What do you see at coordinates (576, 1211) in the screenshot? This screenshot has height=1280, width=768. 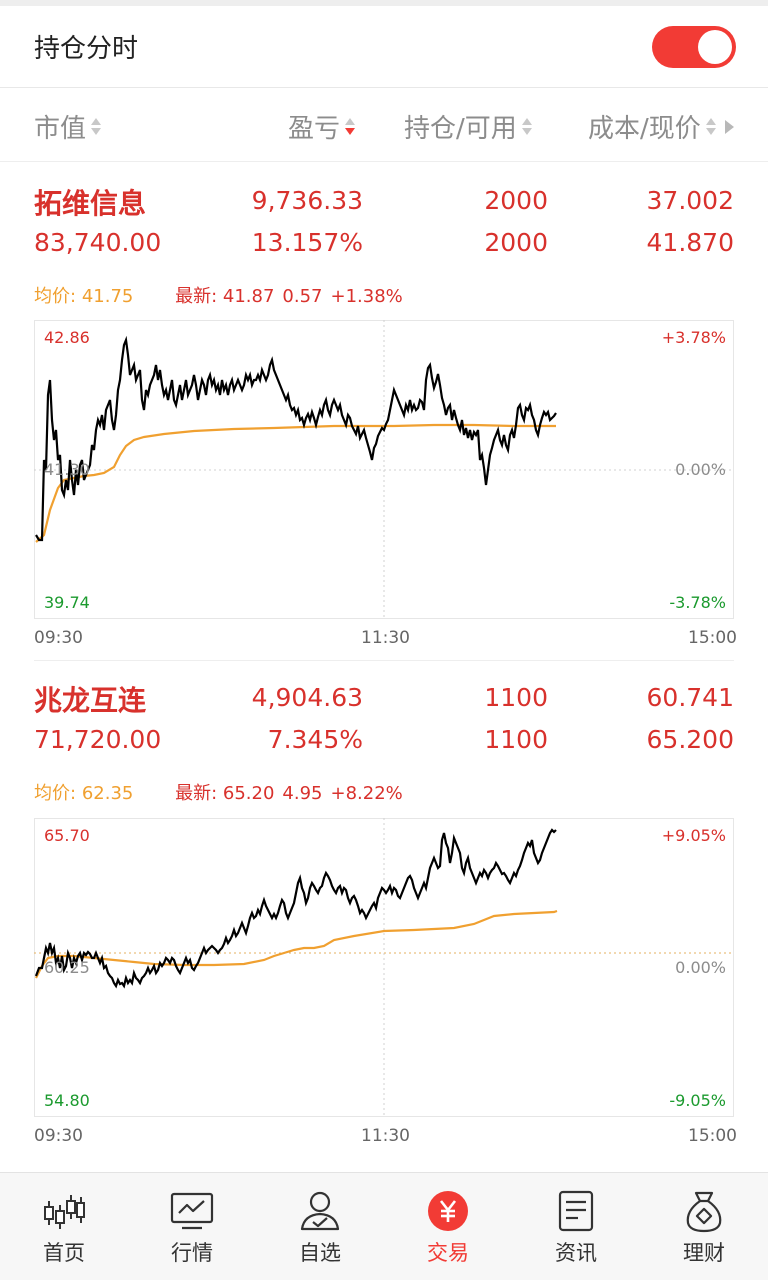 I see `document-icon` at bounding box center [576, 1211].